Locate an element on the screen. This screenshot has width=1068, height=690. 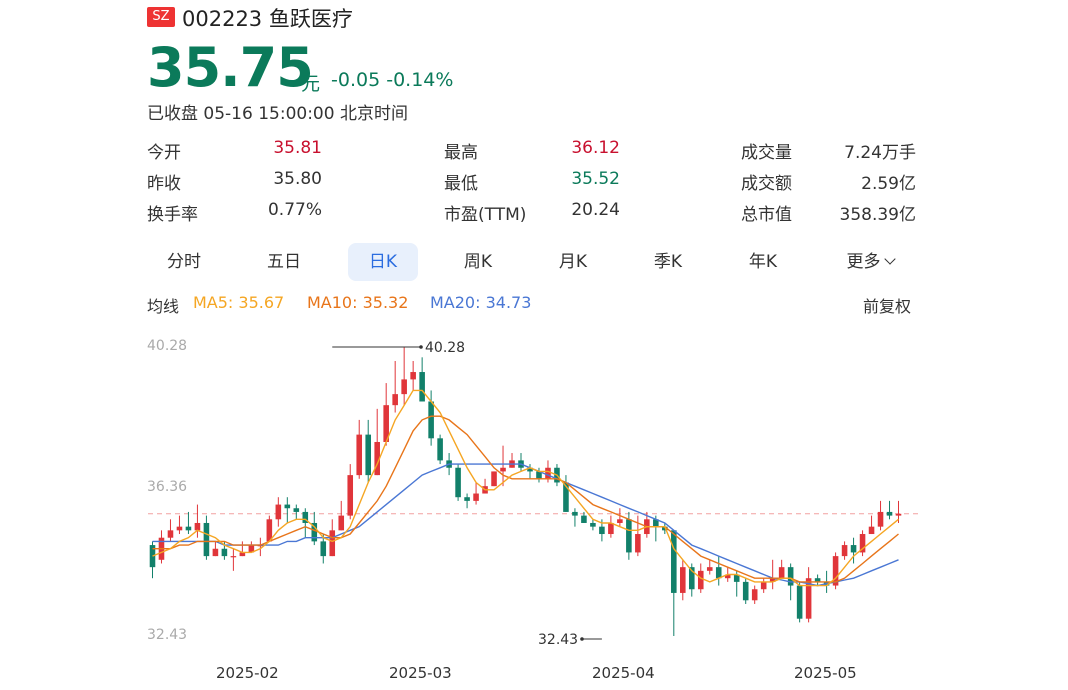
mcap-label: 总市值 is located at coordinates (766, 215).